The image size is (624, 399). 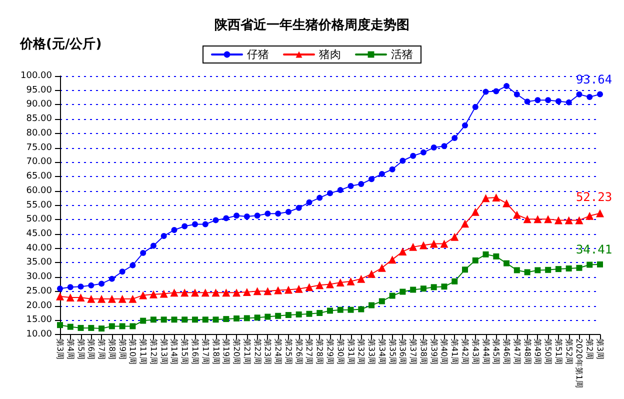 I want to click on y-tick-label: 10.00, so click(x=39, y=335).